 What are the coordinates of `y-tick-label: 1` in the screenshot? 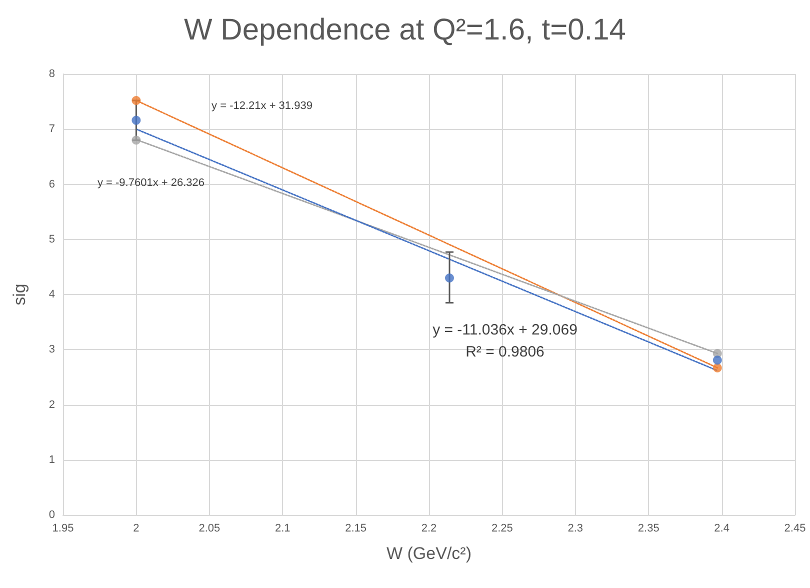 It's located at (51, 460).